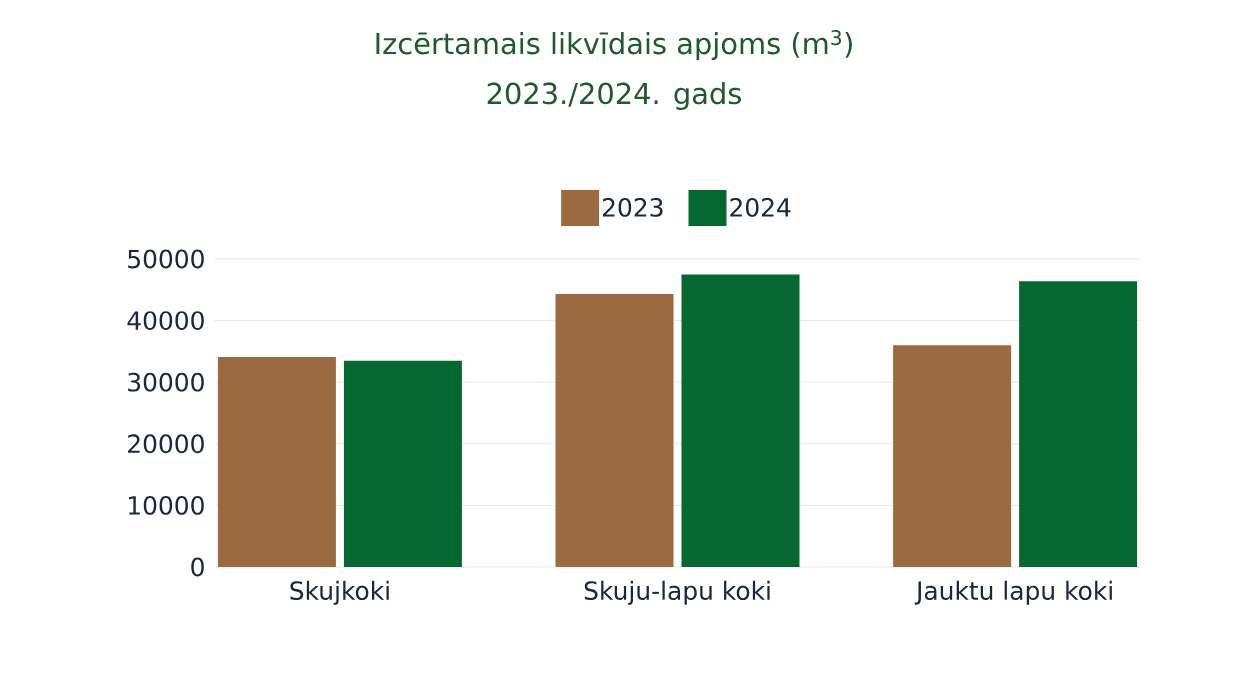 The image size is (1238, 688). What do you see at coordinates (760, 207) in the screenshot?
I see `legend-label: 2024` at bounding box center [760, 207].